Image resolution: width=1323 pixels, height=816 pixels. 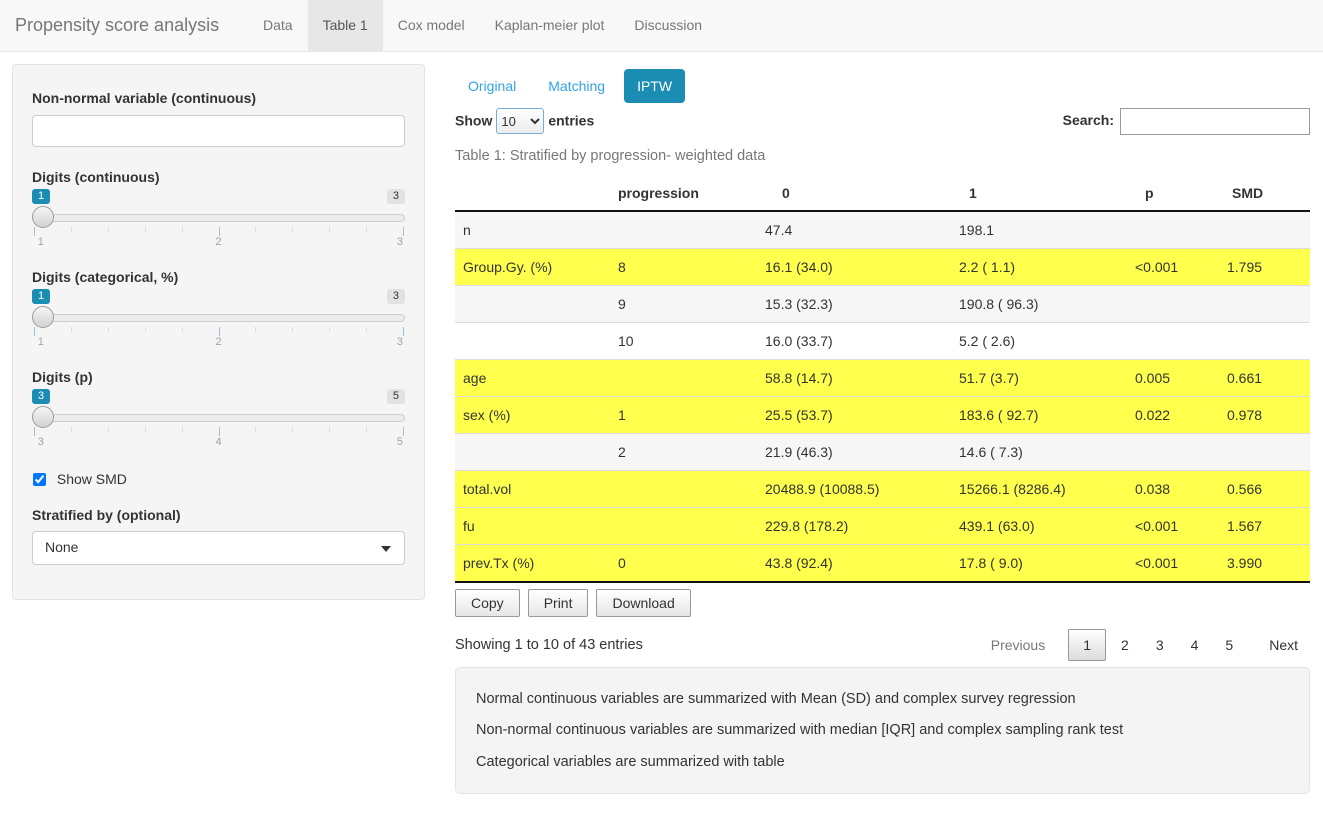 What do you see at coordinates (492, 86) in the screenshot?
I see `tab-original: Original` at bounding box center [492, 86].